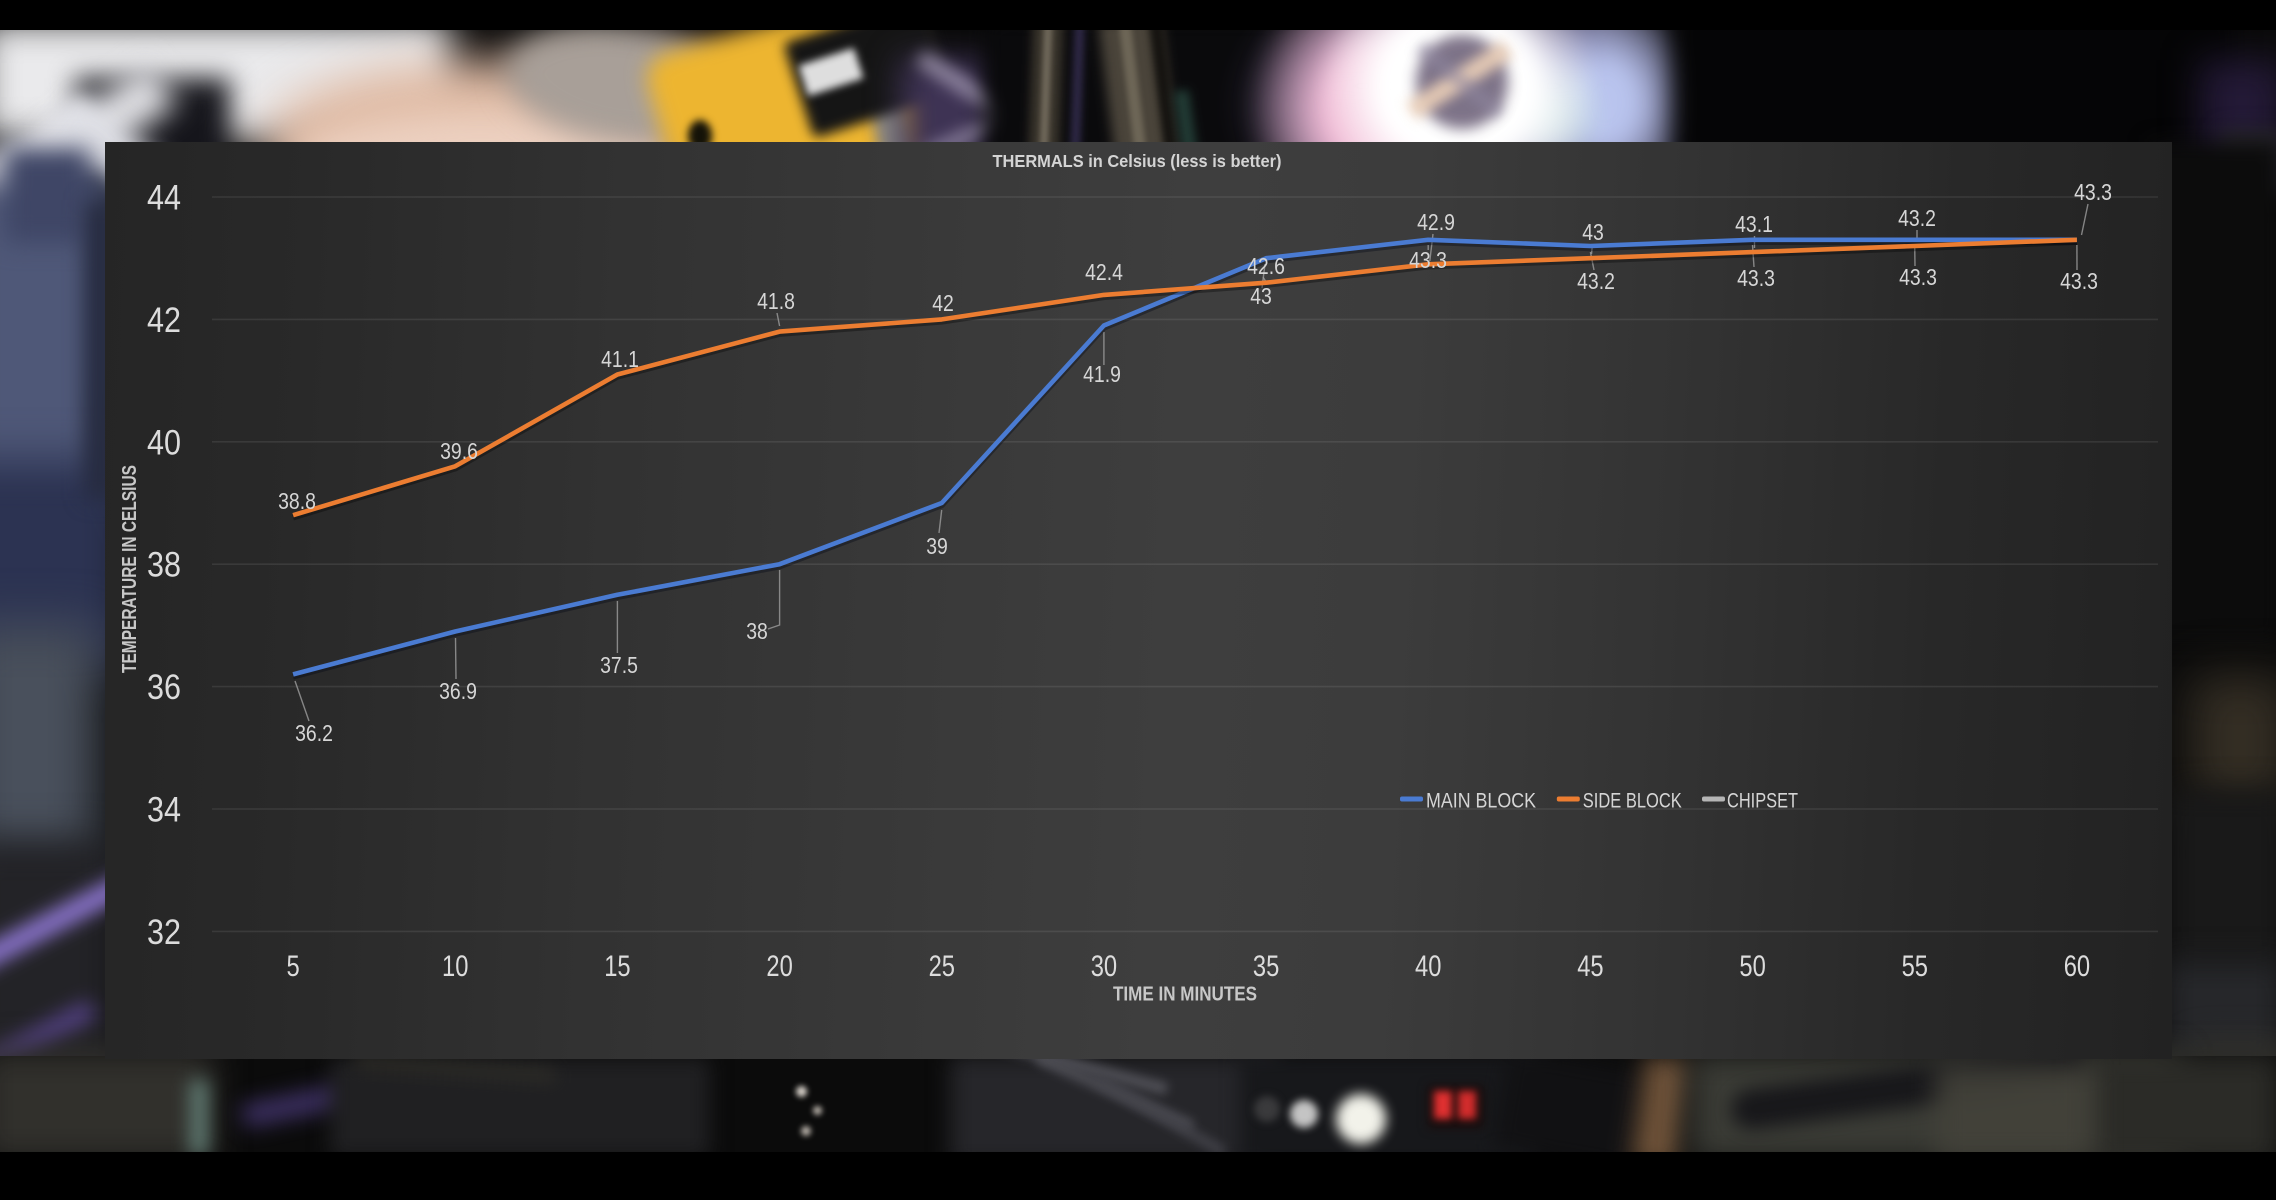 The image size is (2276, 1200). Describe the element at coordinates (1754, 224) in the screenshot. I see `svg-text: 43.1` at that location.